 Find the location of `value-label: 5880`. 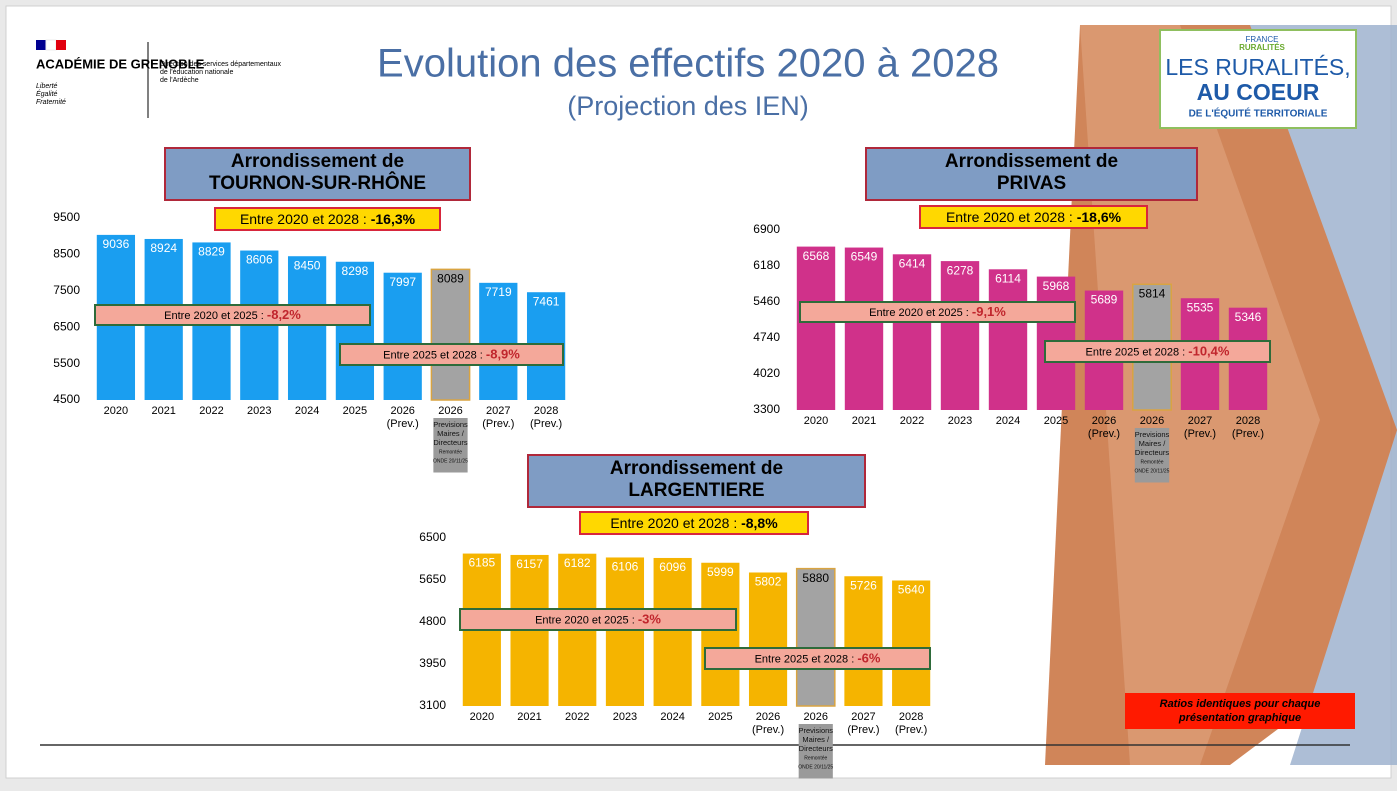

value-label: 5880 is located at coordinates (815, 578).